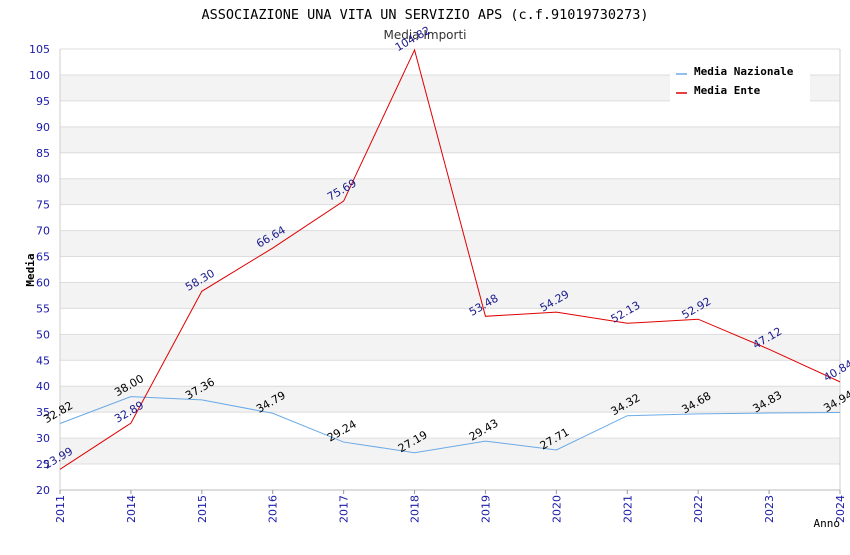  What do you see at coordinates (58, 412) in the screenshot?
I see `data-label: 32.82` at bounding box center [58, 412].